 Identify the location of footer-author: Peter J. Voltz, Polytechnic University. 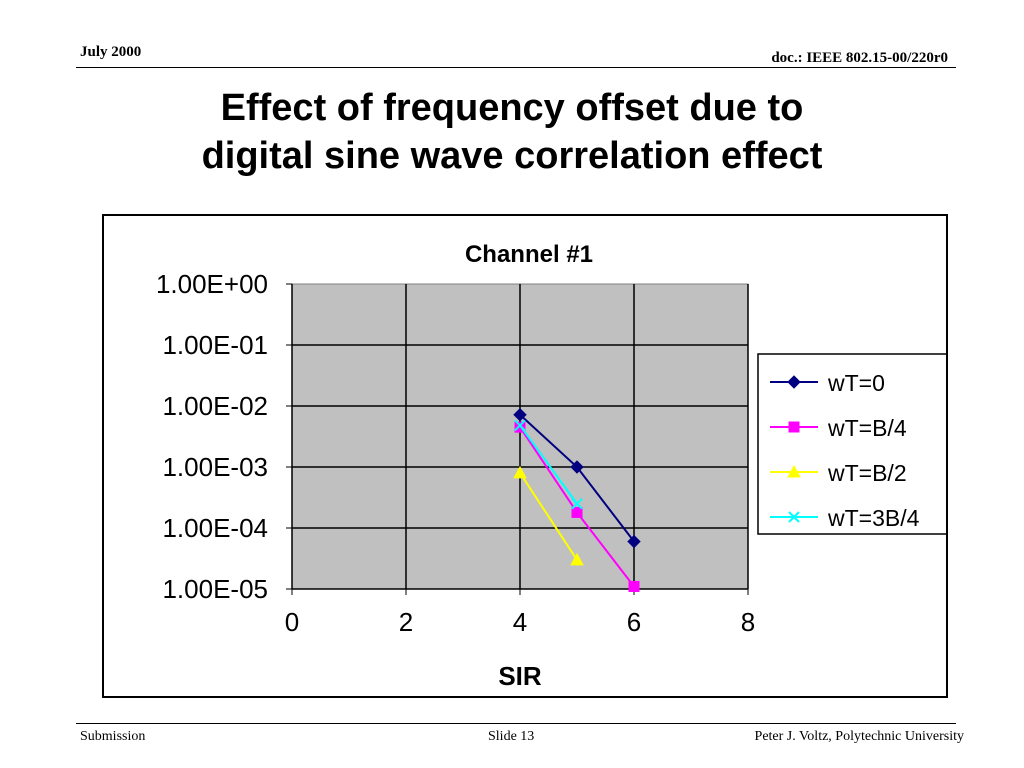
(859, 736).